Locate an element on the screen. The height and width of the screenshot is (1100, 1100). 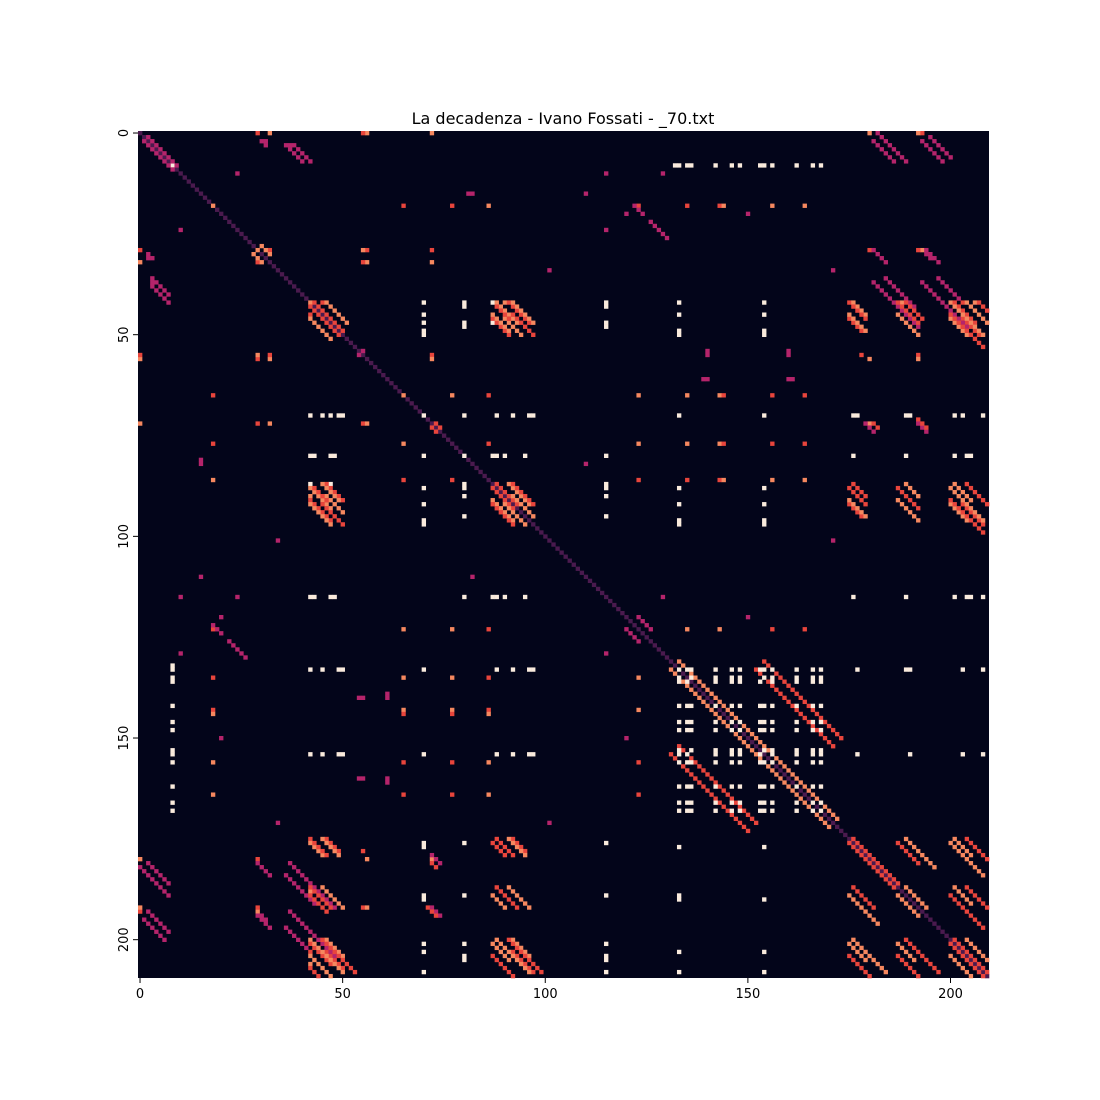
y-tick-label: 100 is located at coordinates (124, 536).